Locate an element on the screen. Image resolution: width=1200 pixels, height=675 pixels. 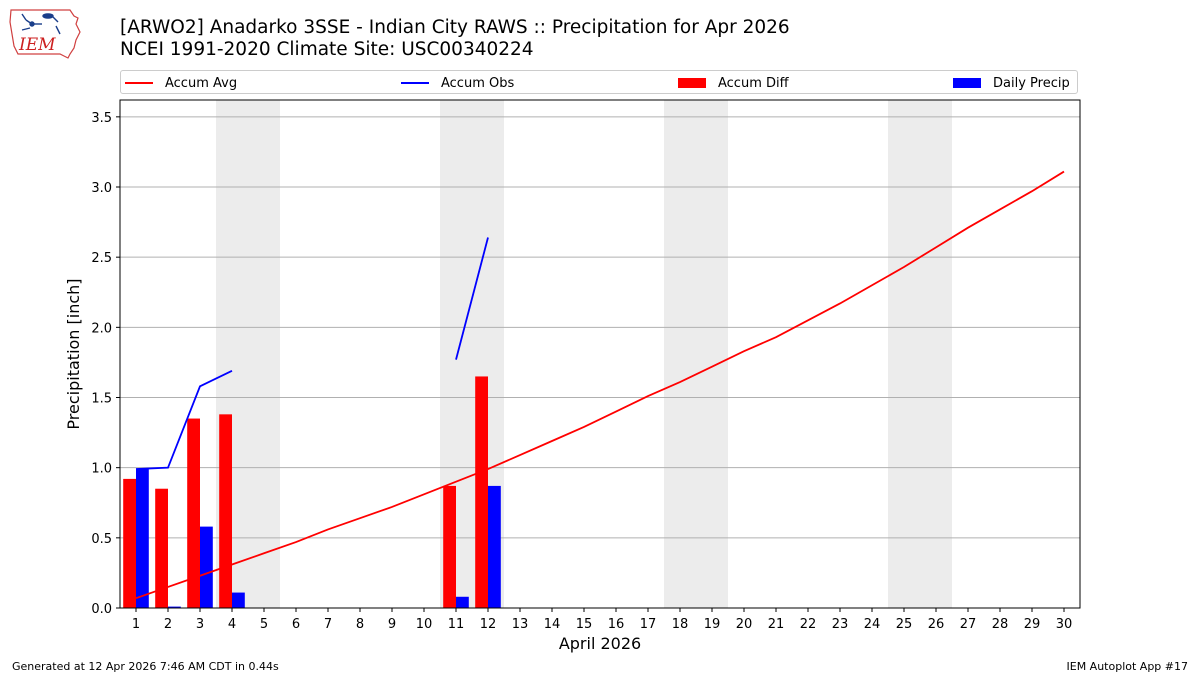
legend-label: Accum Avg is located at coordinates (201, 83).